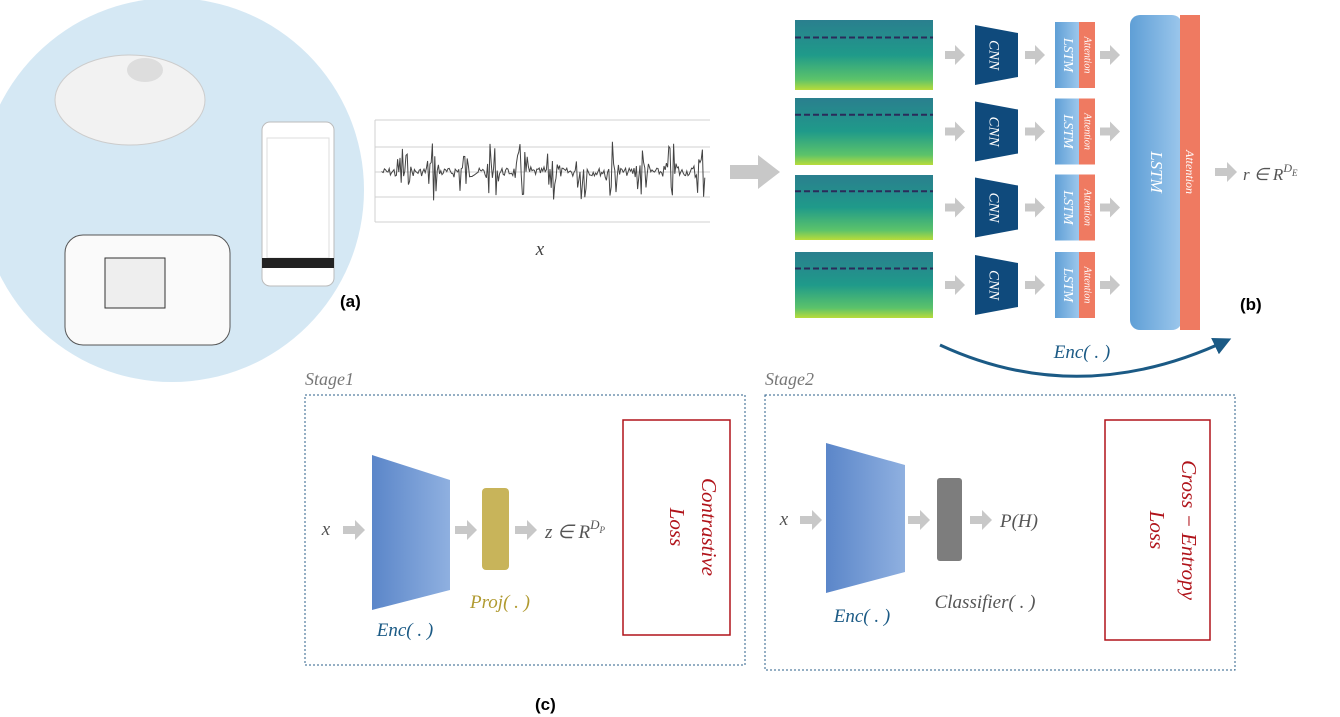 Image resolution: width=1340 pixels, height=717 pixels. I want to click on phone-nav, so click(298, 263).